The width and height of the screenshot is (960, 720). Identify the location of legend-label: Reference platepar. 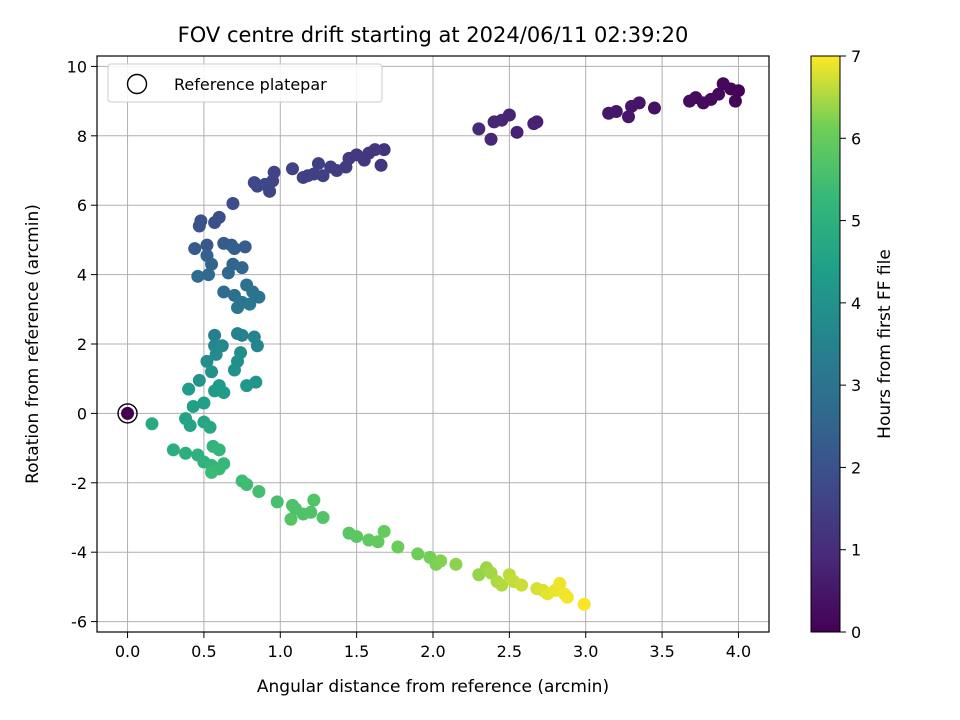
(250, 84).